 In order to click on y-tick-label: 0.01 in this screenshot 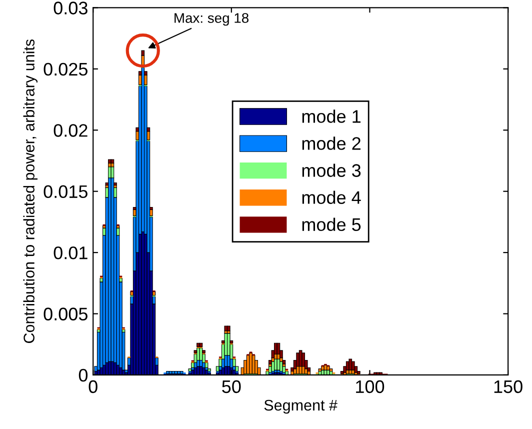, I will do `click(71, 253)`.